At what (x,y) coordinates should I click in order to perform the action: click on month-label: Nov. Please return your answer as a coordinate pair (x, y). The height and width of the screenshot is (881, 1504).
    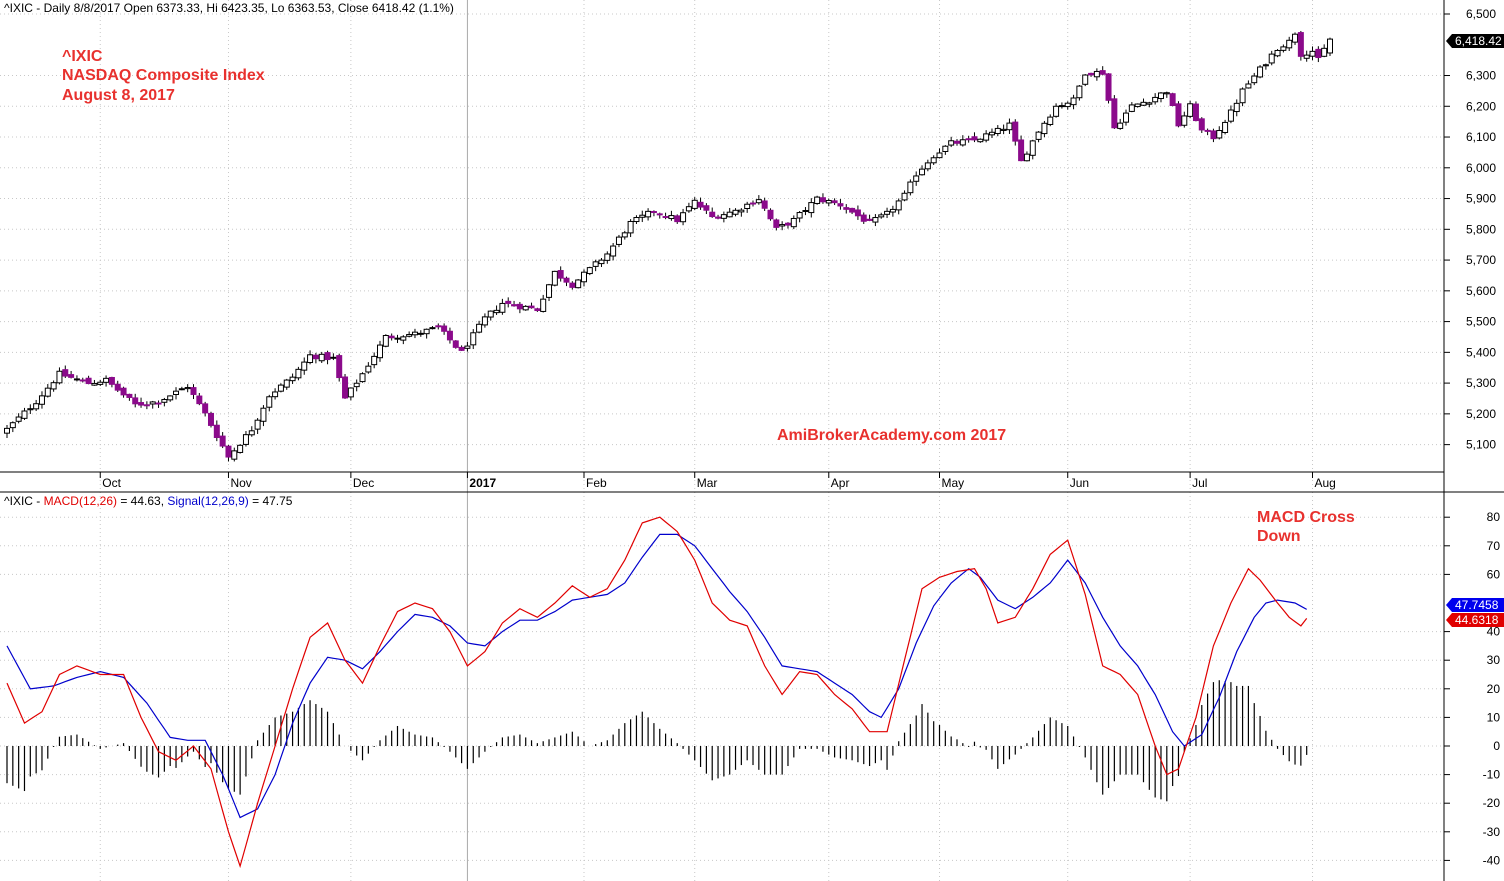
    Looking at the image, I should click on (240, 483).